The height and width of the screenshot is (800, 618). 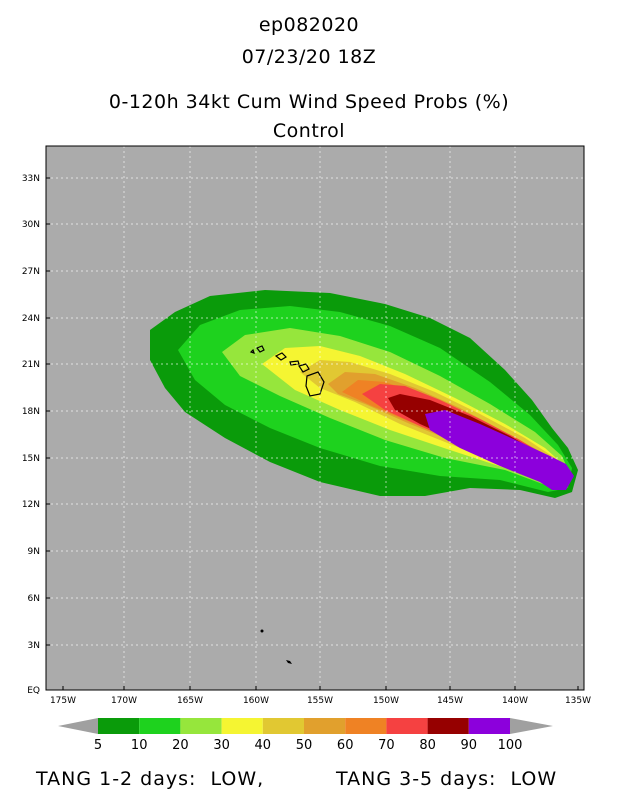 What do you see at coordinates (287, 371) in the screenshot?
I see `hawaii-islands` at bounding box center [287, 371].